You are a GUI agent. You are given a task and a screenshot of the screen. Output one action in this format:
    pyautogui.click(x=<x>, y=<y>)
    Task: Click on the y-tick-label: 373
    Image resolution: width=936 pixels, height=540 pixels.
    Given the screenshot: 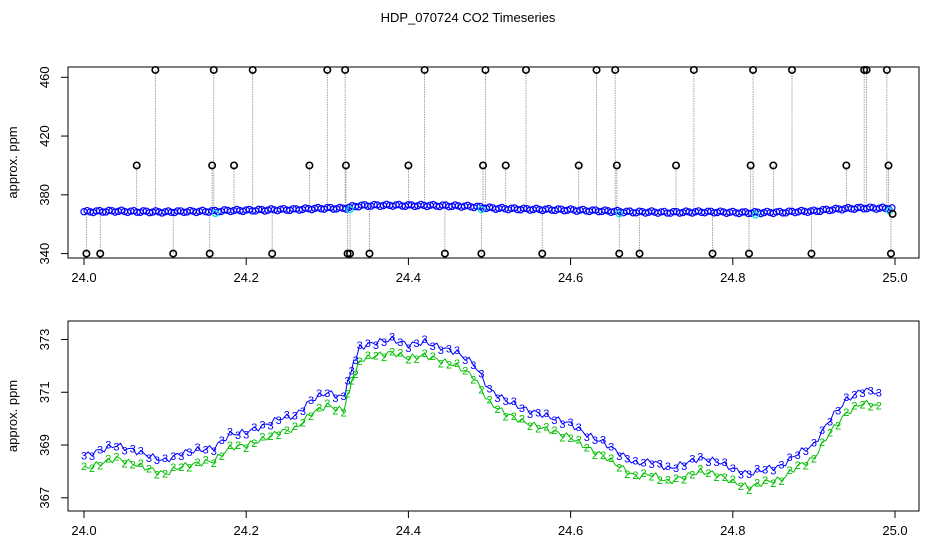 What is the action you would take?
    pyautogui.click(x=44, y=340)
    